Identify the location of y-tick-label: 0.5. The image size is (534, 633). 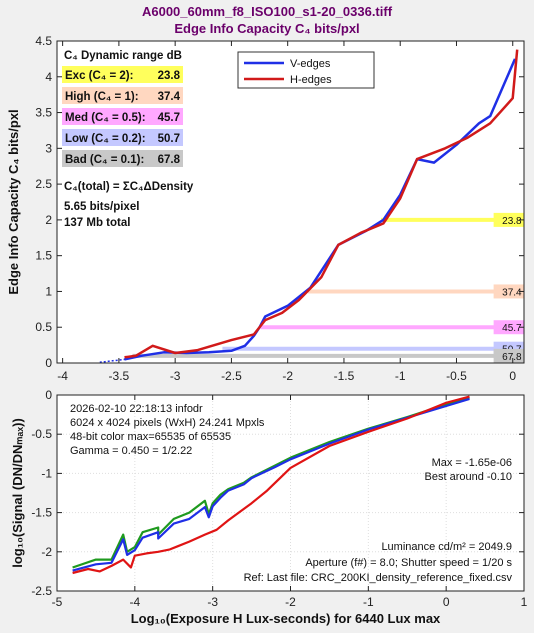
(43, 327).